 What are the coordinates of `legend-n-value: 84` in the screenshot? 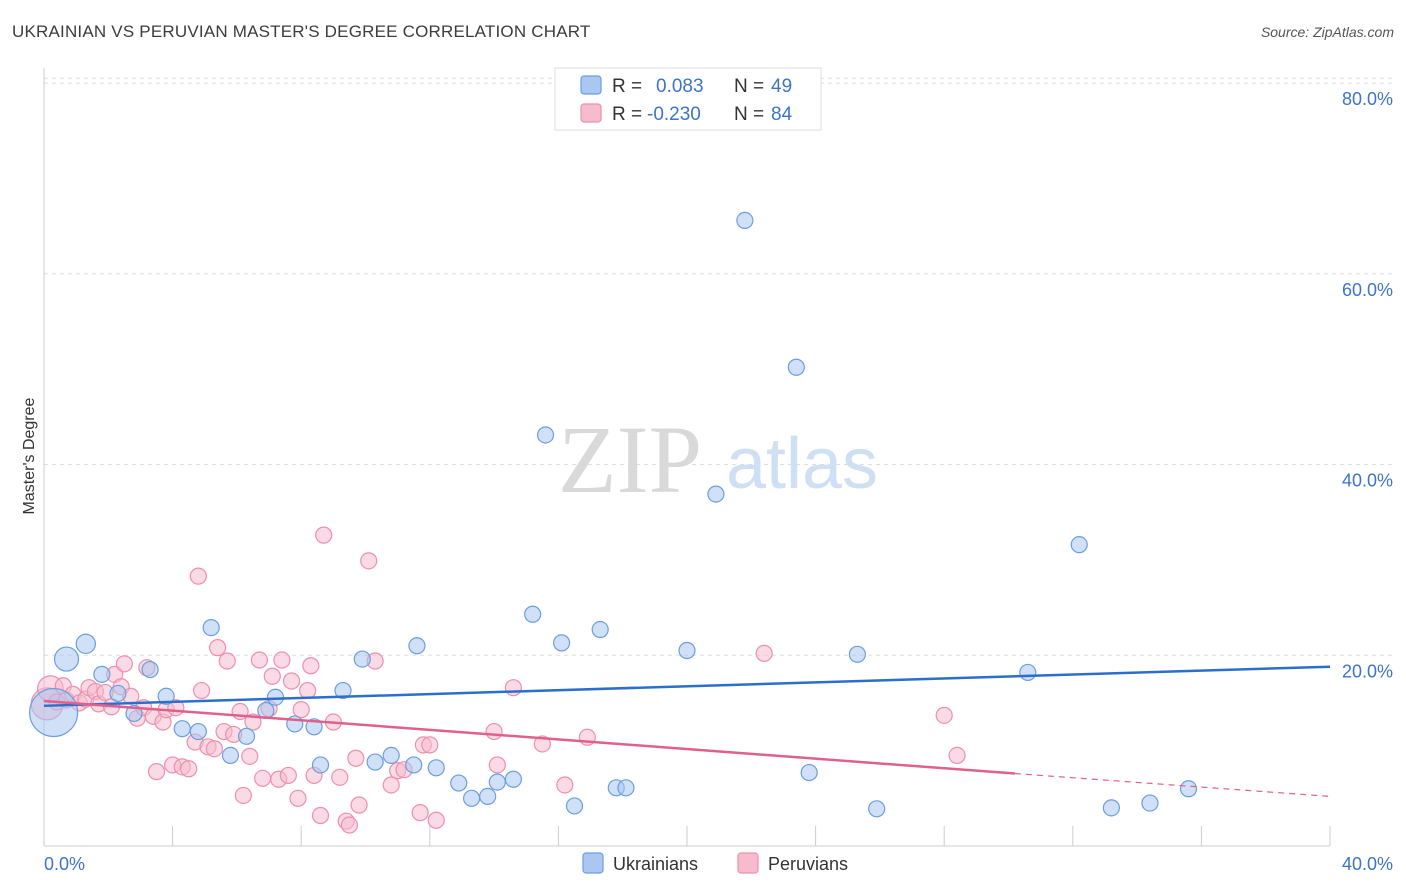 It's located at (782, 114).